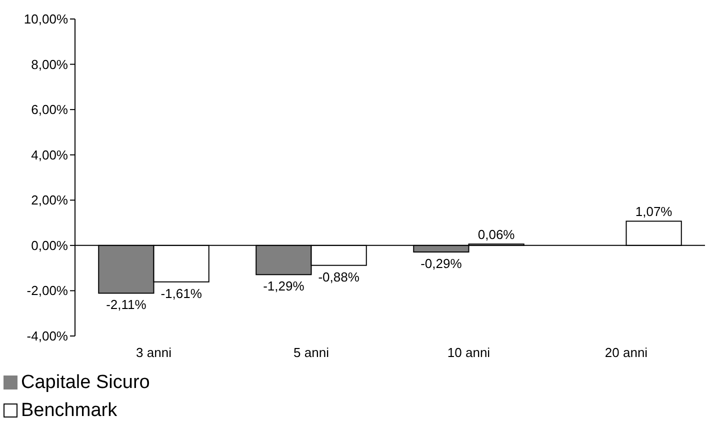  I want to click on y-tick-label: -4,00%, so click(47, 336).